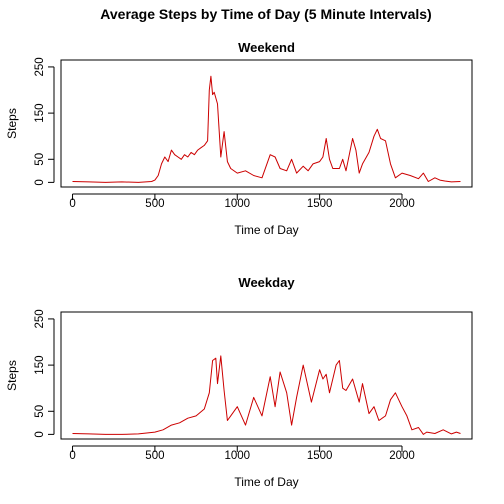 The height and width of the screenshot is (504, 504). What do you see at coordinates (12, 375) in the screenshot?
I see `weekday-y-axis-label: Steps` at bounding box center [12, 375].